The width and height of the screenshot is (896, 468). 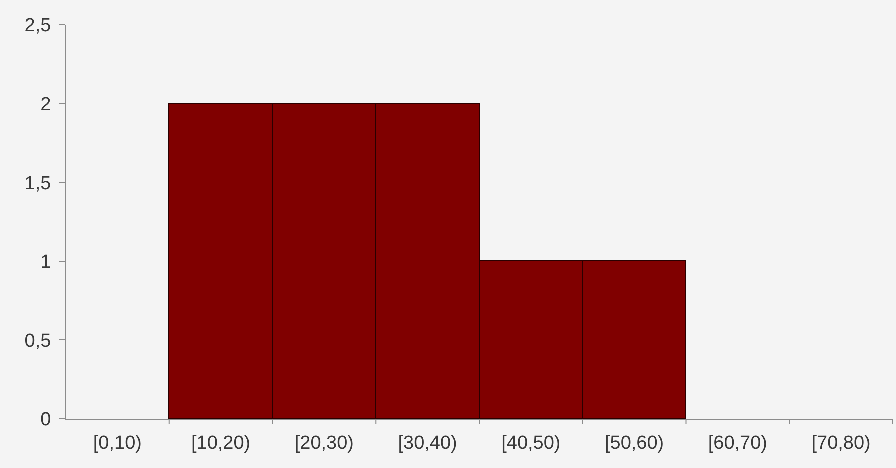 What do you see at coordinates (531, 443) in the screenshot?
I see `x-tick-label: [40,50)` at bounding box center [531, 443].